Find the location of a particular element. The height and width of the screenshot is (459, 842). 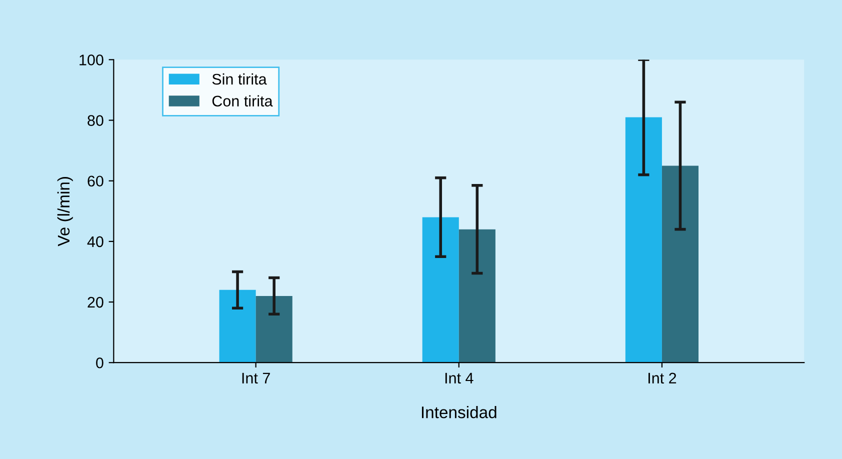

y-tick-label: 100 is located at coordinates (92, 60).